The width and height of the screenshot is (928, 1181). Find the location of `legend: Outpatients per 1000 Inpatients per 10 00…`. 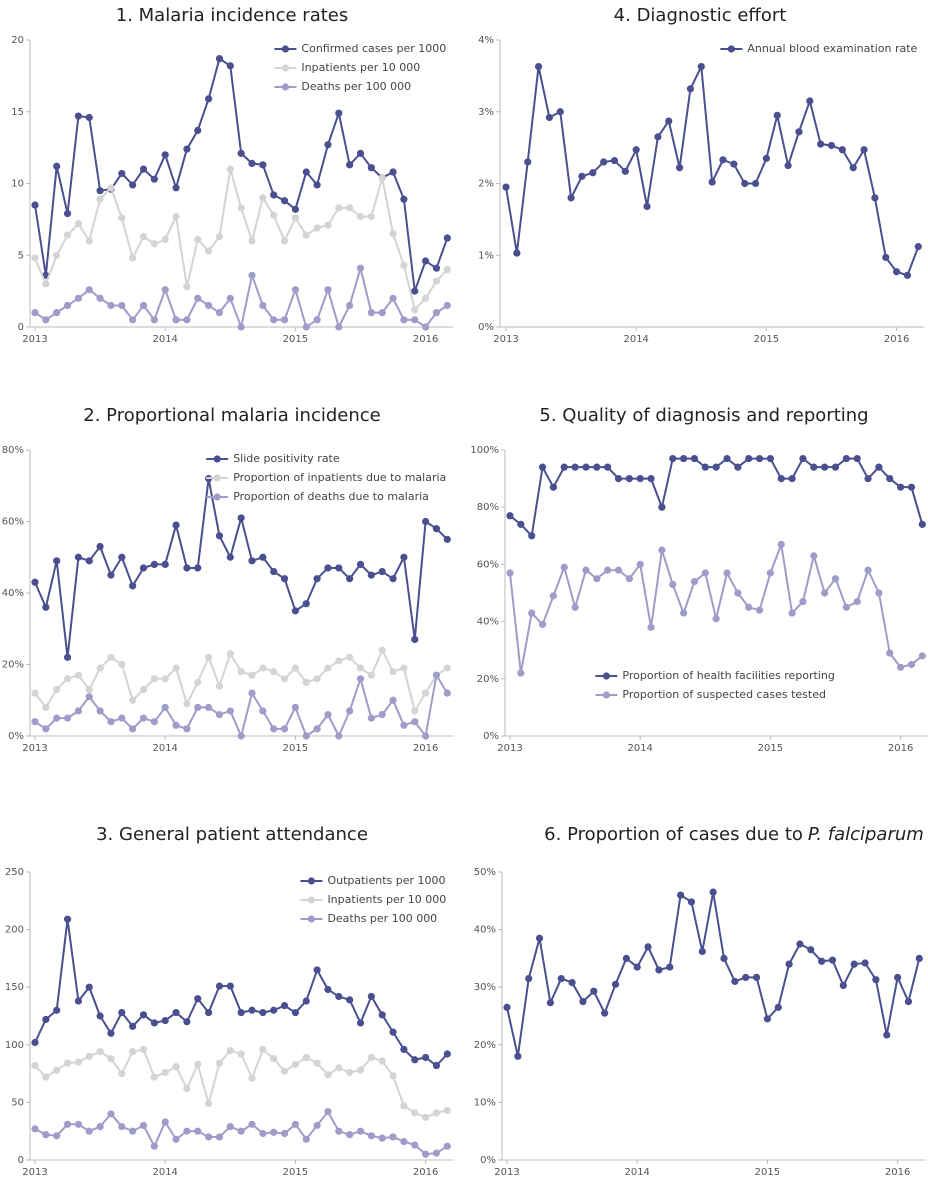

legend: Outpatients per 1000 Inpatients per 10 00… is located at coordinates (373, 899).